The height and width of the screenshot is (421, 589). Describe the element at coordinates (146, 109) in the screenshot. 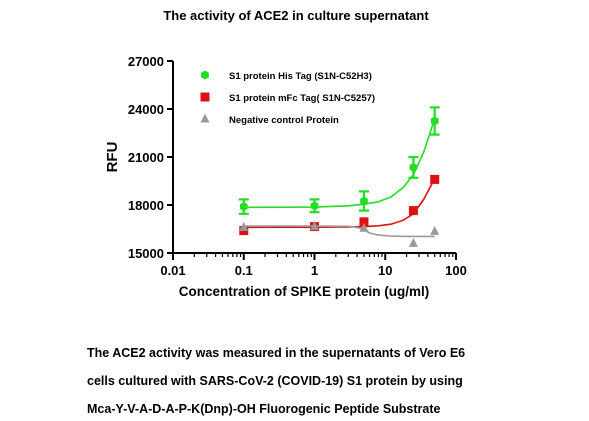

I see `y-tick-label: 24000` at that location.